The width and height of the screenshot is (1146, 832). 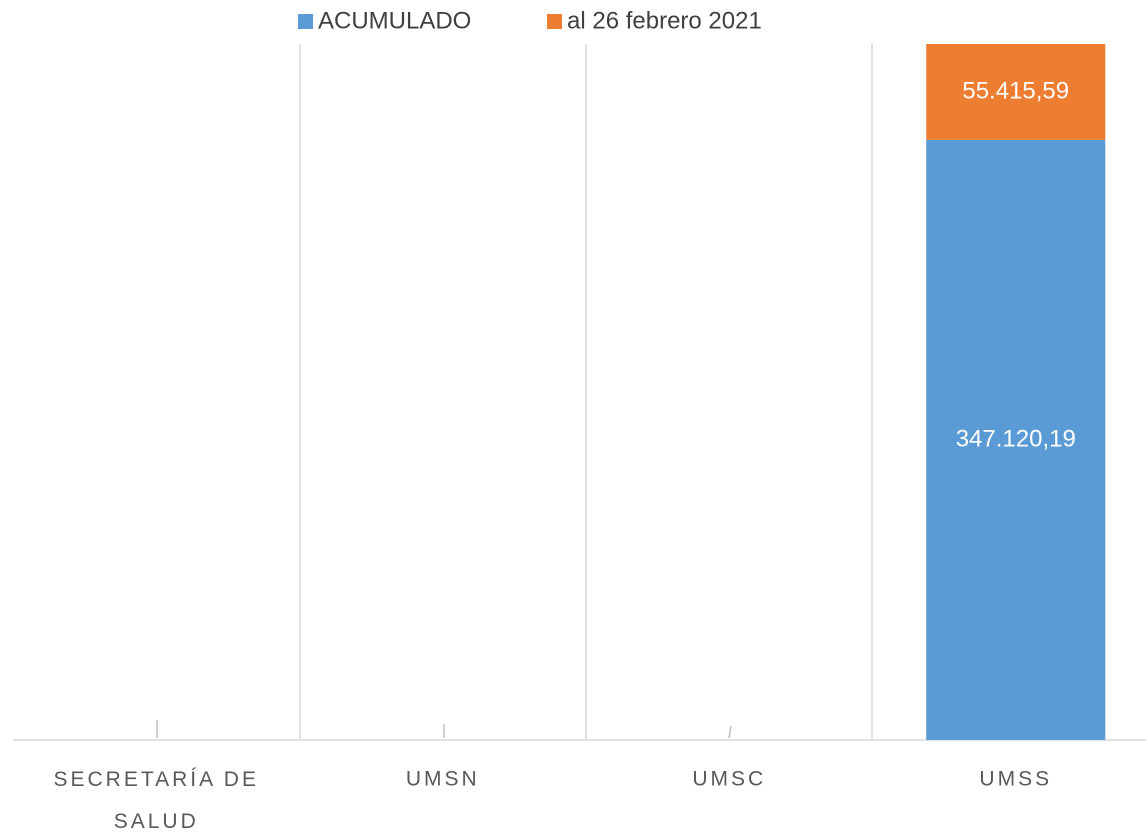 What do you see at coordinates (729, 779) in the screenshot?
I see `x-tick-label: UMSC` at bounding box center [729, 779].